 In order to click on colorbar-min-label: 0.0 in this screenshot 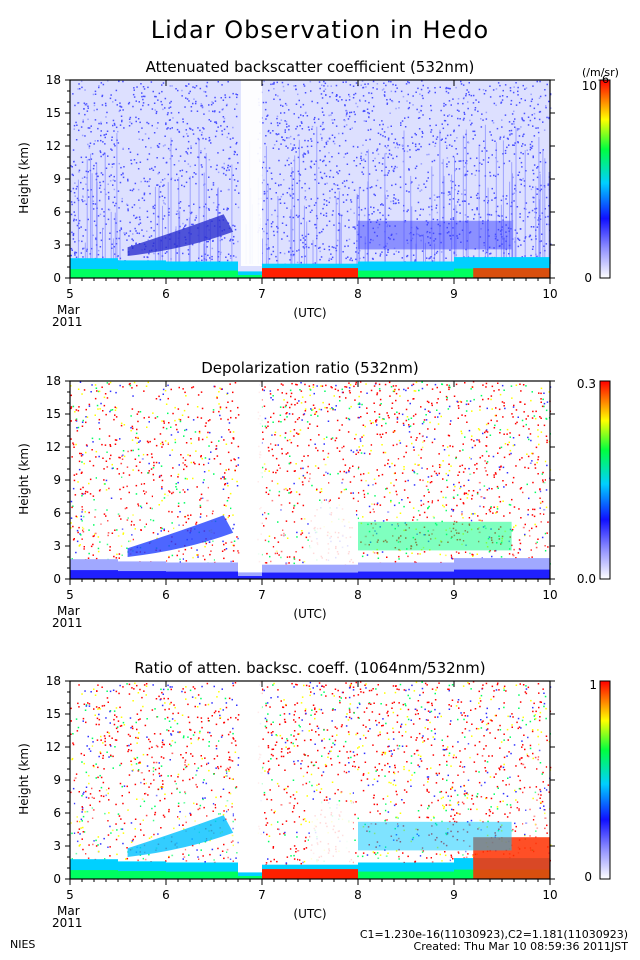, I will do `click(586, 579)`.